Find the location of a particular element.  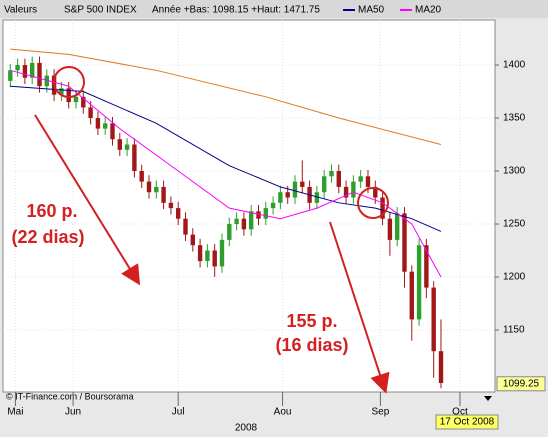

legend-label: MA20 is located at coordinates (428, 10).